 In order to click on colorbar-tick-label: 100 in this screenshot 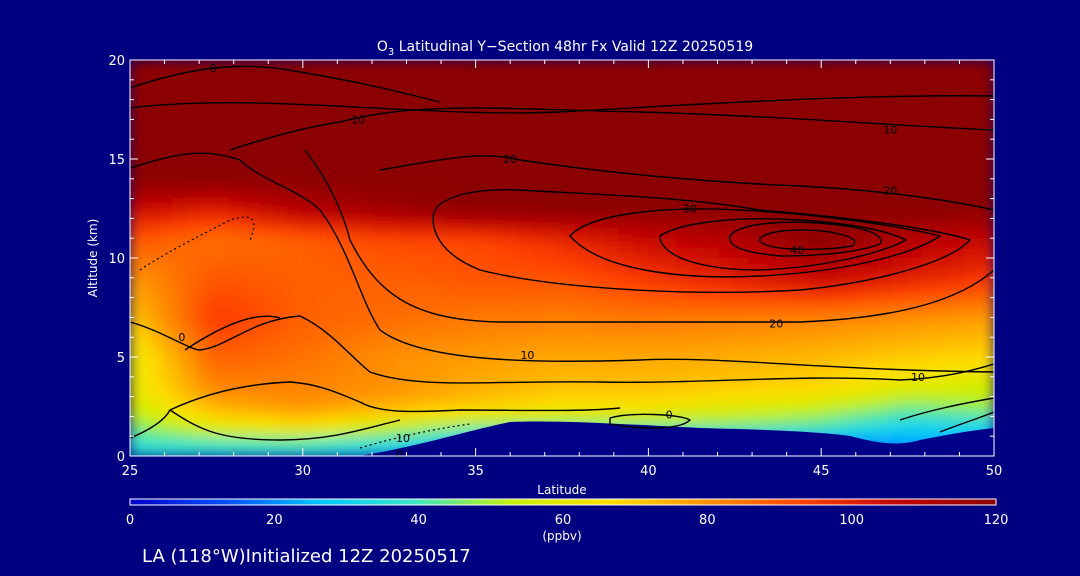, I will do `click(851, 520)`.